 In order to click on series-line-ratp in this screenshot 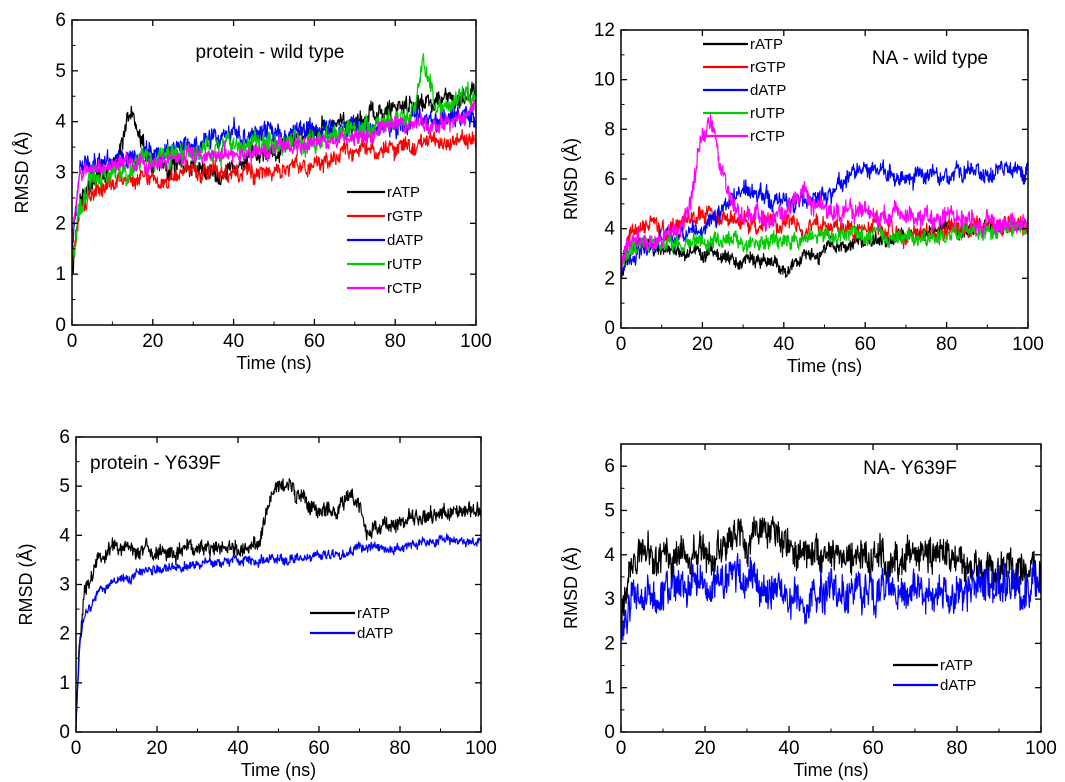, I will do `click(278, 603)`.